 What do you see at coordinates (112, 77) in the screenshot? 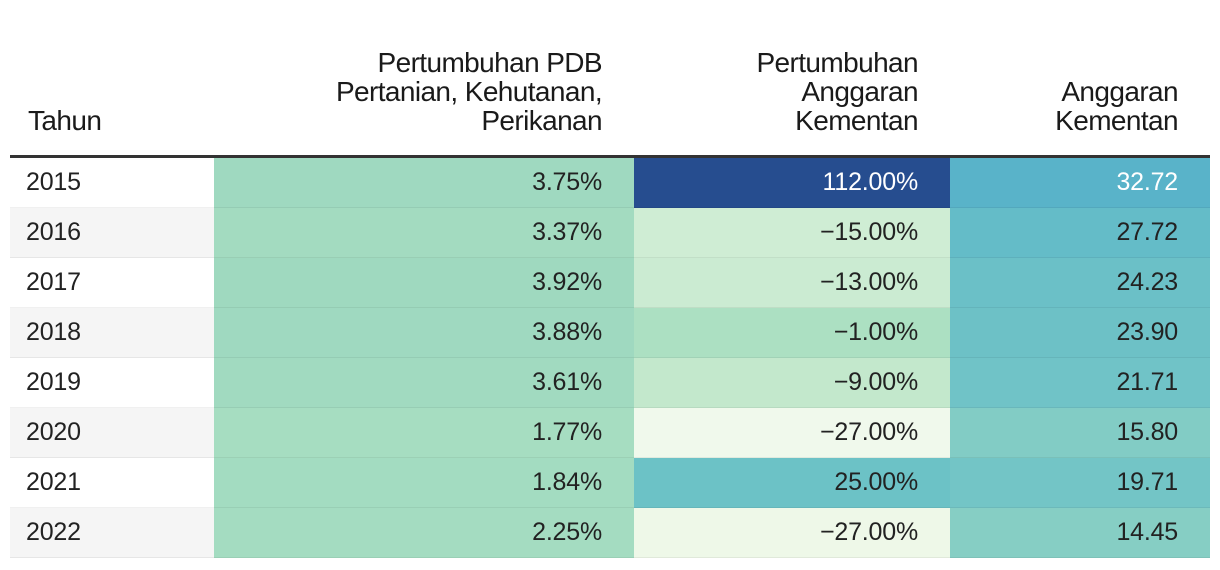
I see `header-year: Tahun` at bounding box center [112, 77].